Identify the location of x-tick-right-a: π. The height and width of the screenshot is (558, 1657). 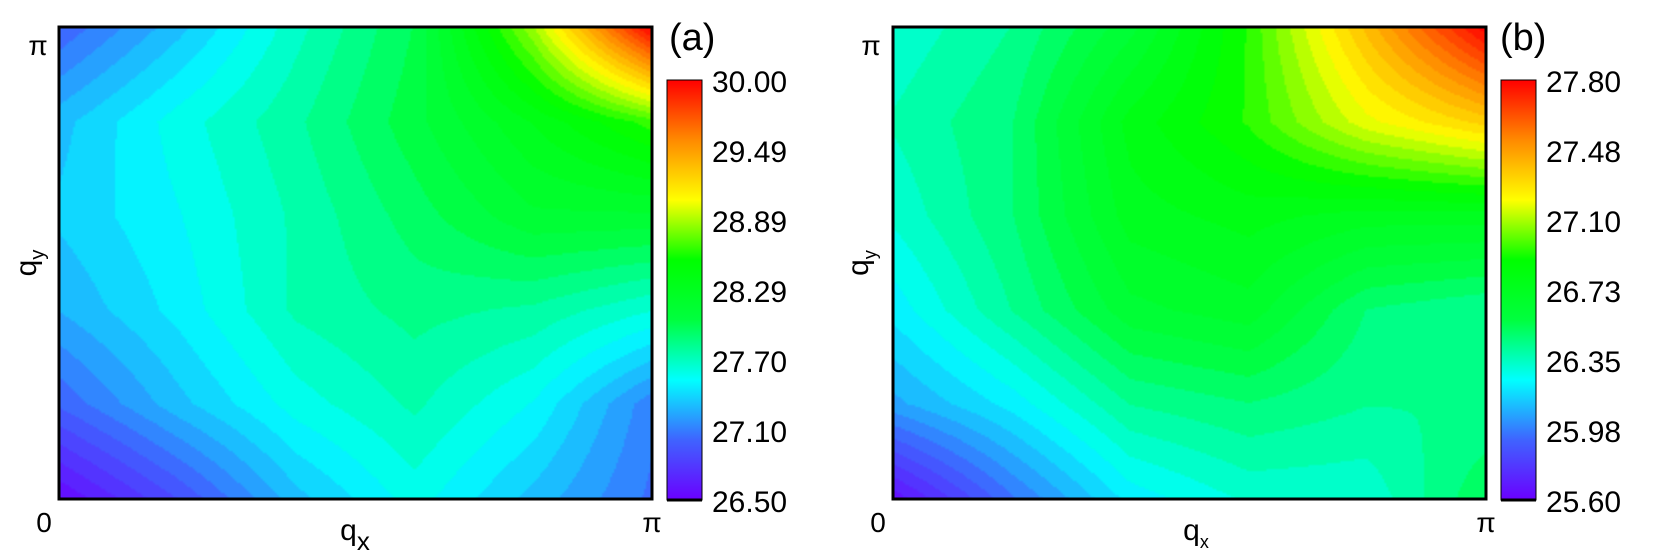
(651, 522).